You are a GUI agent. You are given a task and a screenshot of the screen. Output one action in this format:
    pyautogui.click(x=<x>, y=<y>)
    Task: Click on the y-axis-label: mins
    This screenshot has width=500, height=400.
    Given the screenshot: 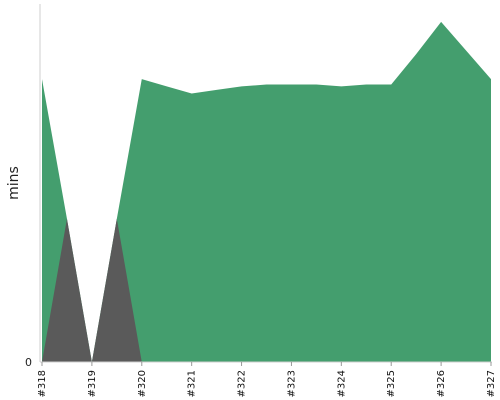 What is the action you would take?
    pyautogui.click(x=14, y=183)
    